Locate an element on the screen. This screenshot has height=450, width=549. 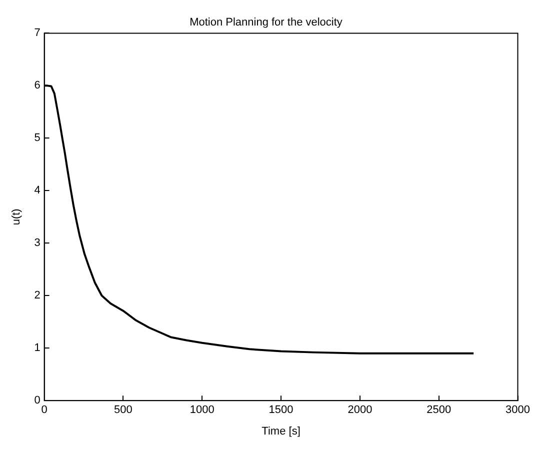
y-tick-label: 2 is located at coordinates (37, 296).